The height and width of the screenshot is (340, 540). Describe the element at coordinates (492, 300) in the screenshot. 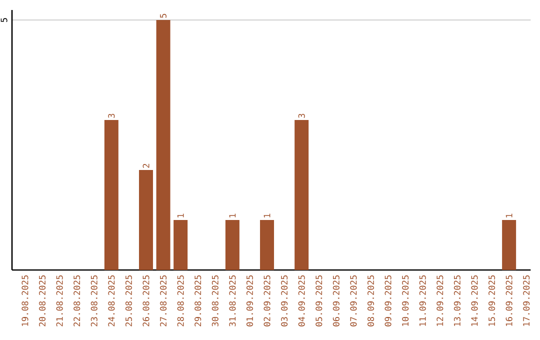

I see `x-tick-label: 15.09.2025` at that location.